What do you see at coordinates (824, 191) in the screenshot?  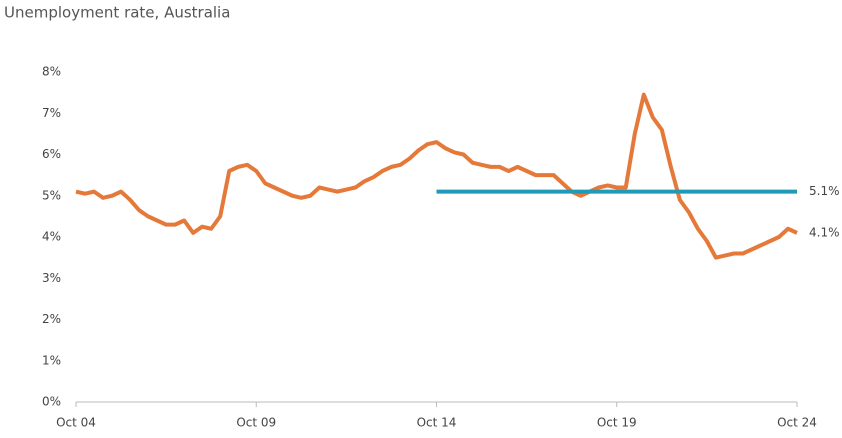 I see `end-label: 5.1%` at bounding box center [824, 191].